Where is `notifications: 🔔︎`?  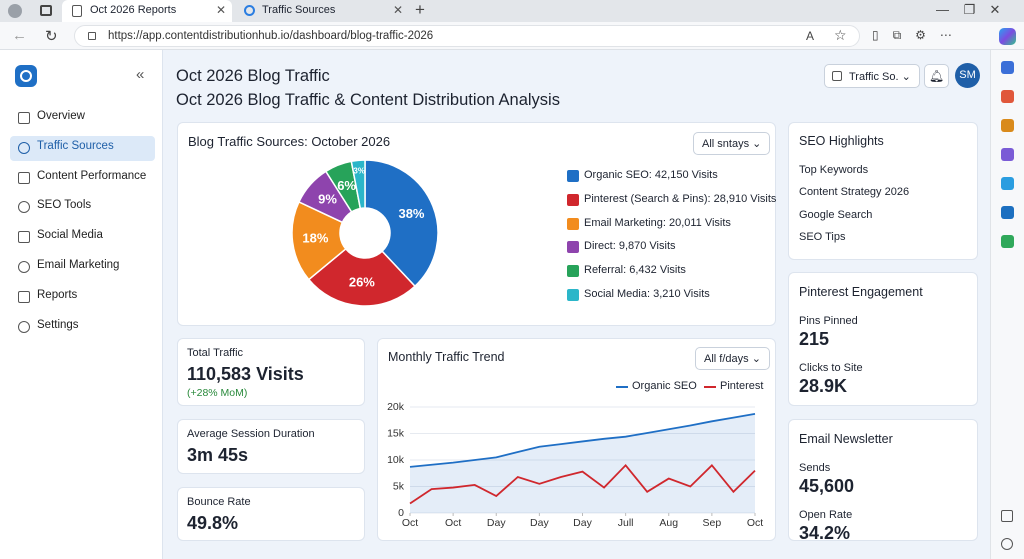
notifications: 🔔︎ is located at coordinates (936, 76).